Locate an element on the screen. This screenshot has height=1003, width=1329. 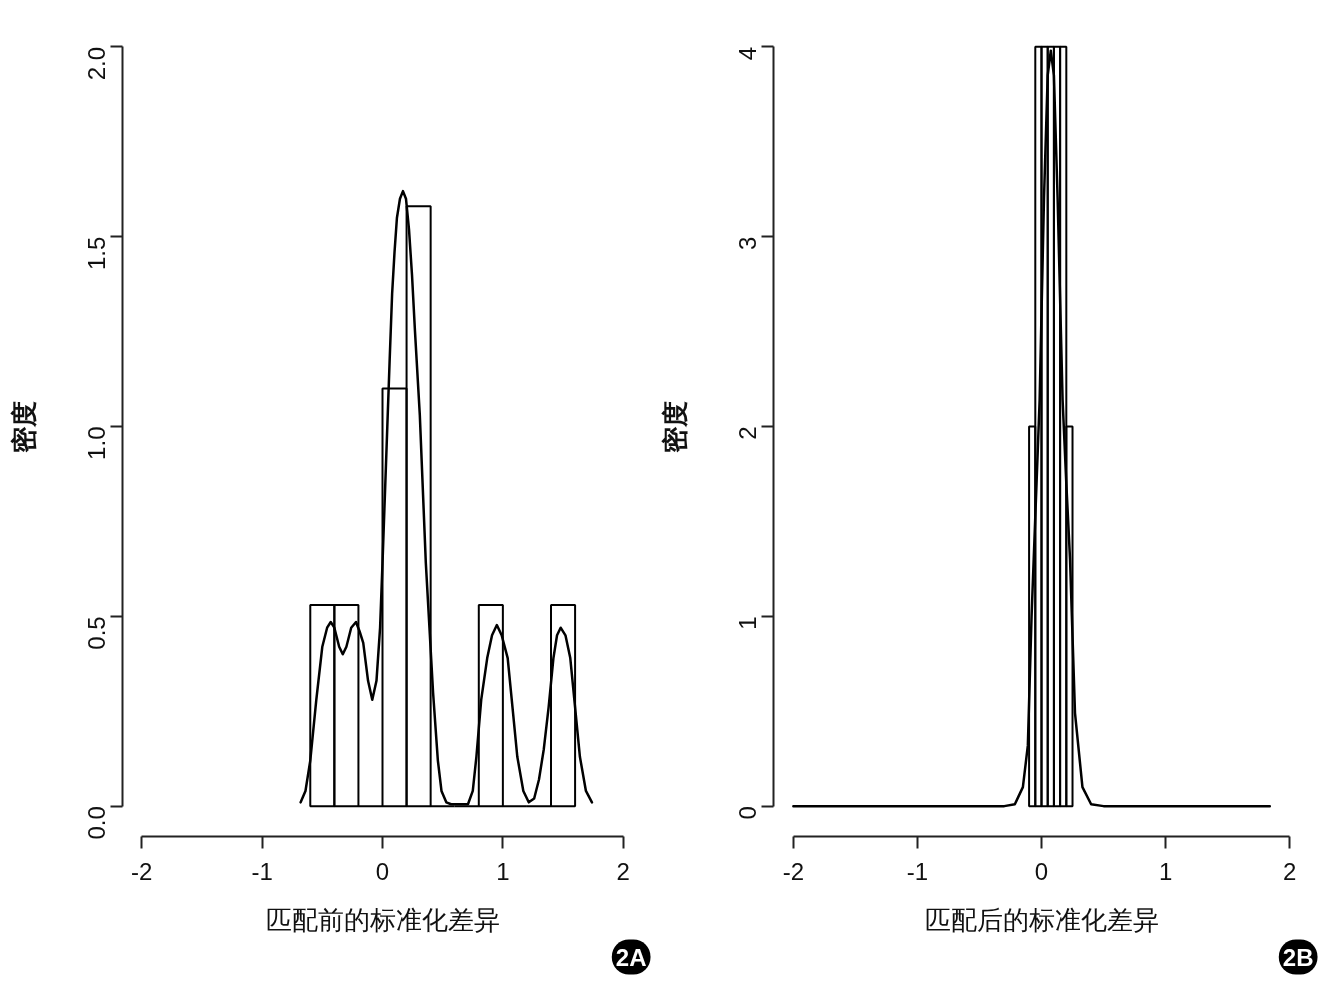
y-tick-label: 4 is located at coordinates (747, 53).